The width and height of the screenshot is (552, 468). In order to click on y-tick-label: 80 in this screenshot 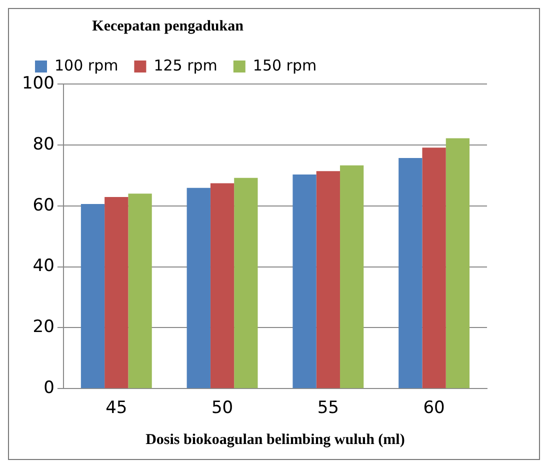, I will do `click(43, 144)`.